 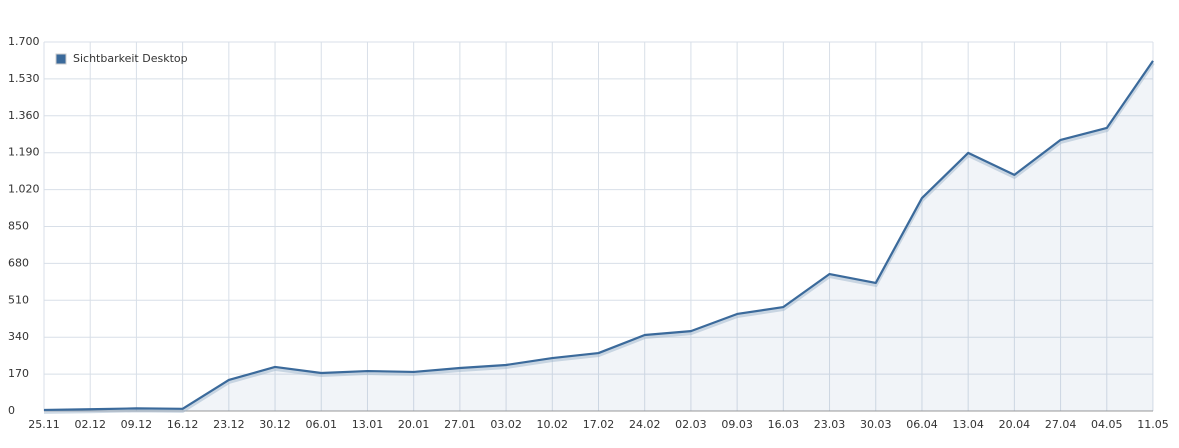 I want to click on x-tick-label: 02.03, so click(x=691, y=424).